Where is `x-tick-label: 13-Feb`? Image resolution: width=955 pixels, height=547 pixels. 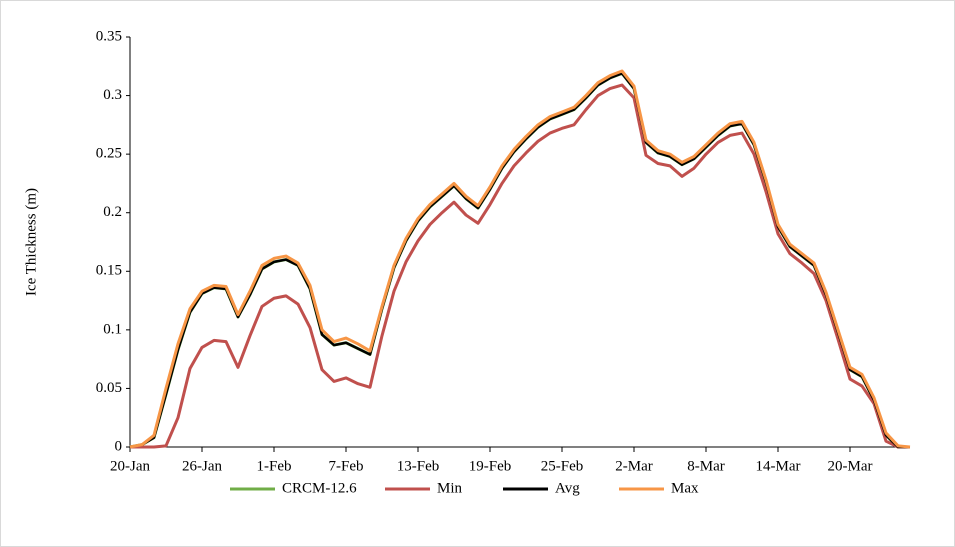
x-tick-label: 13-Feb is located at coordinates (418, 466).